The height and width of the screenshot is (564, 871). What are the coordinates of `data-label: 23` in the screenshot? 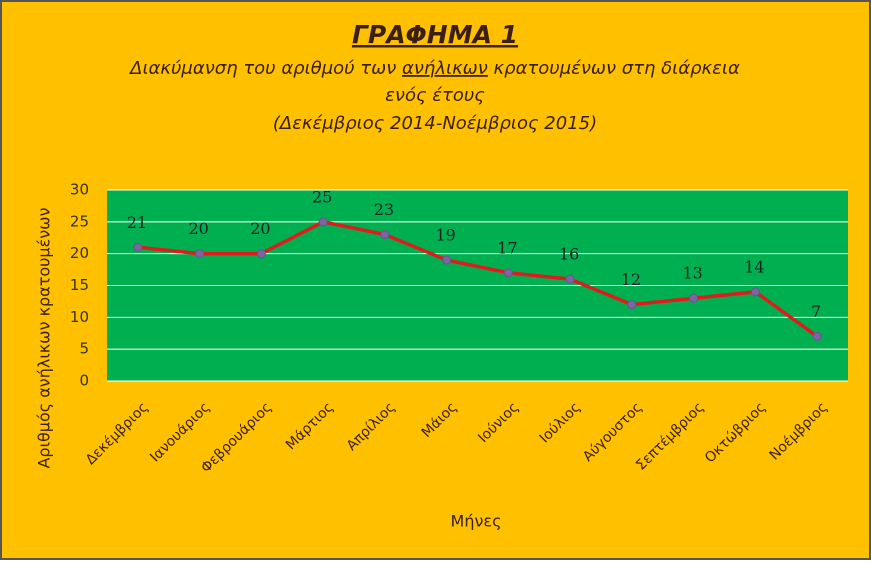 It's located at (384, 209).